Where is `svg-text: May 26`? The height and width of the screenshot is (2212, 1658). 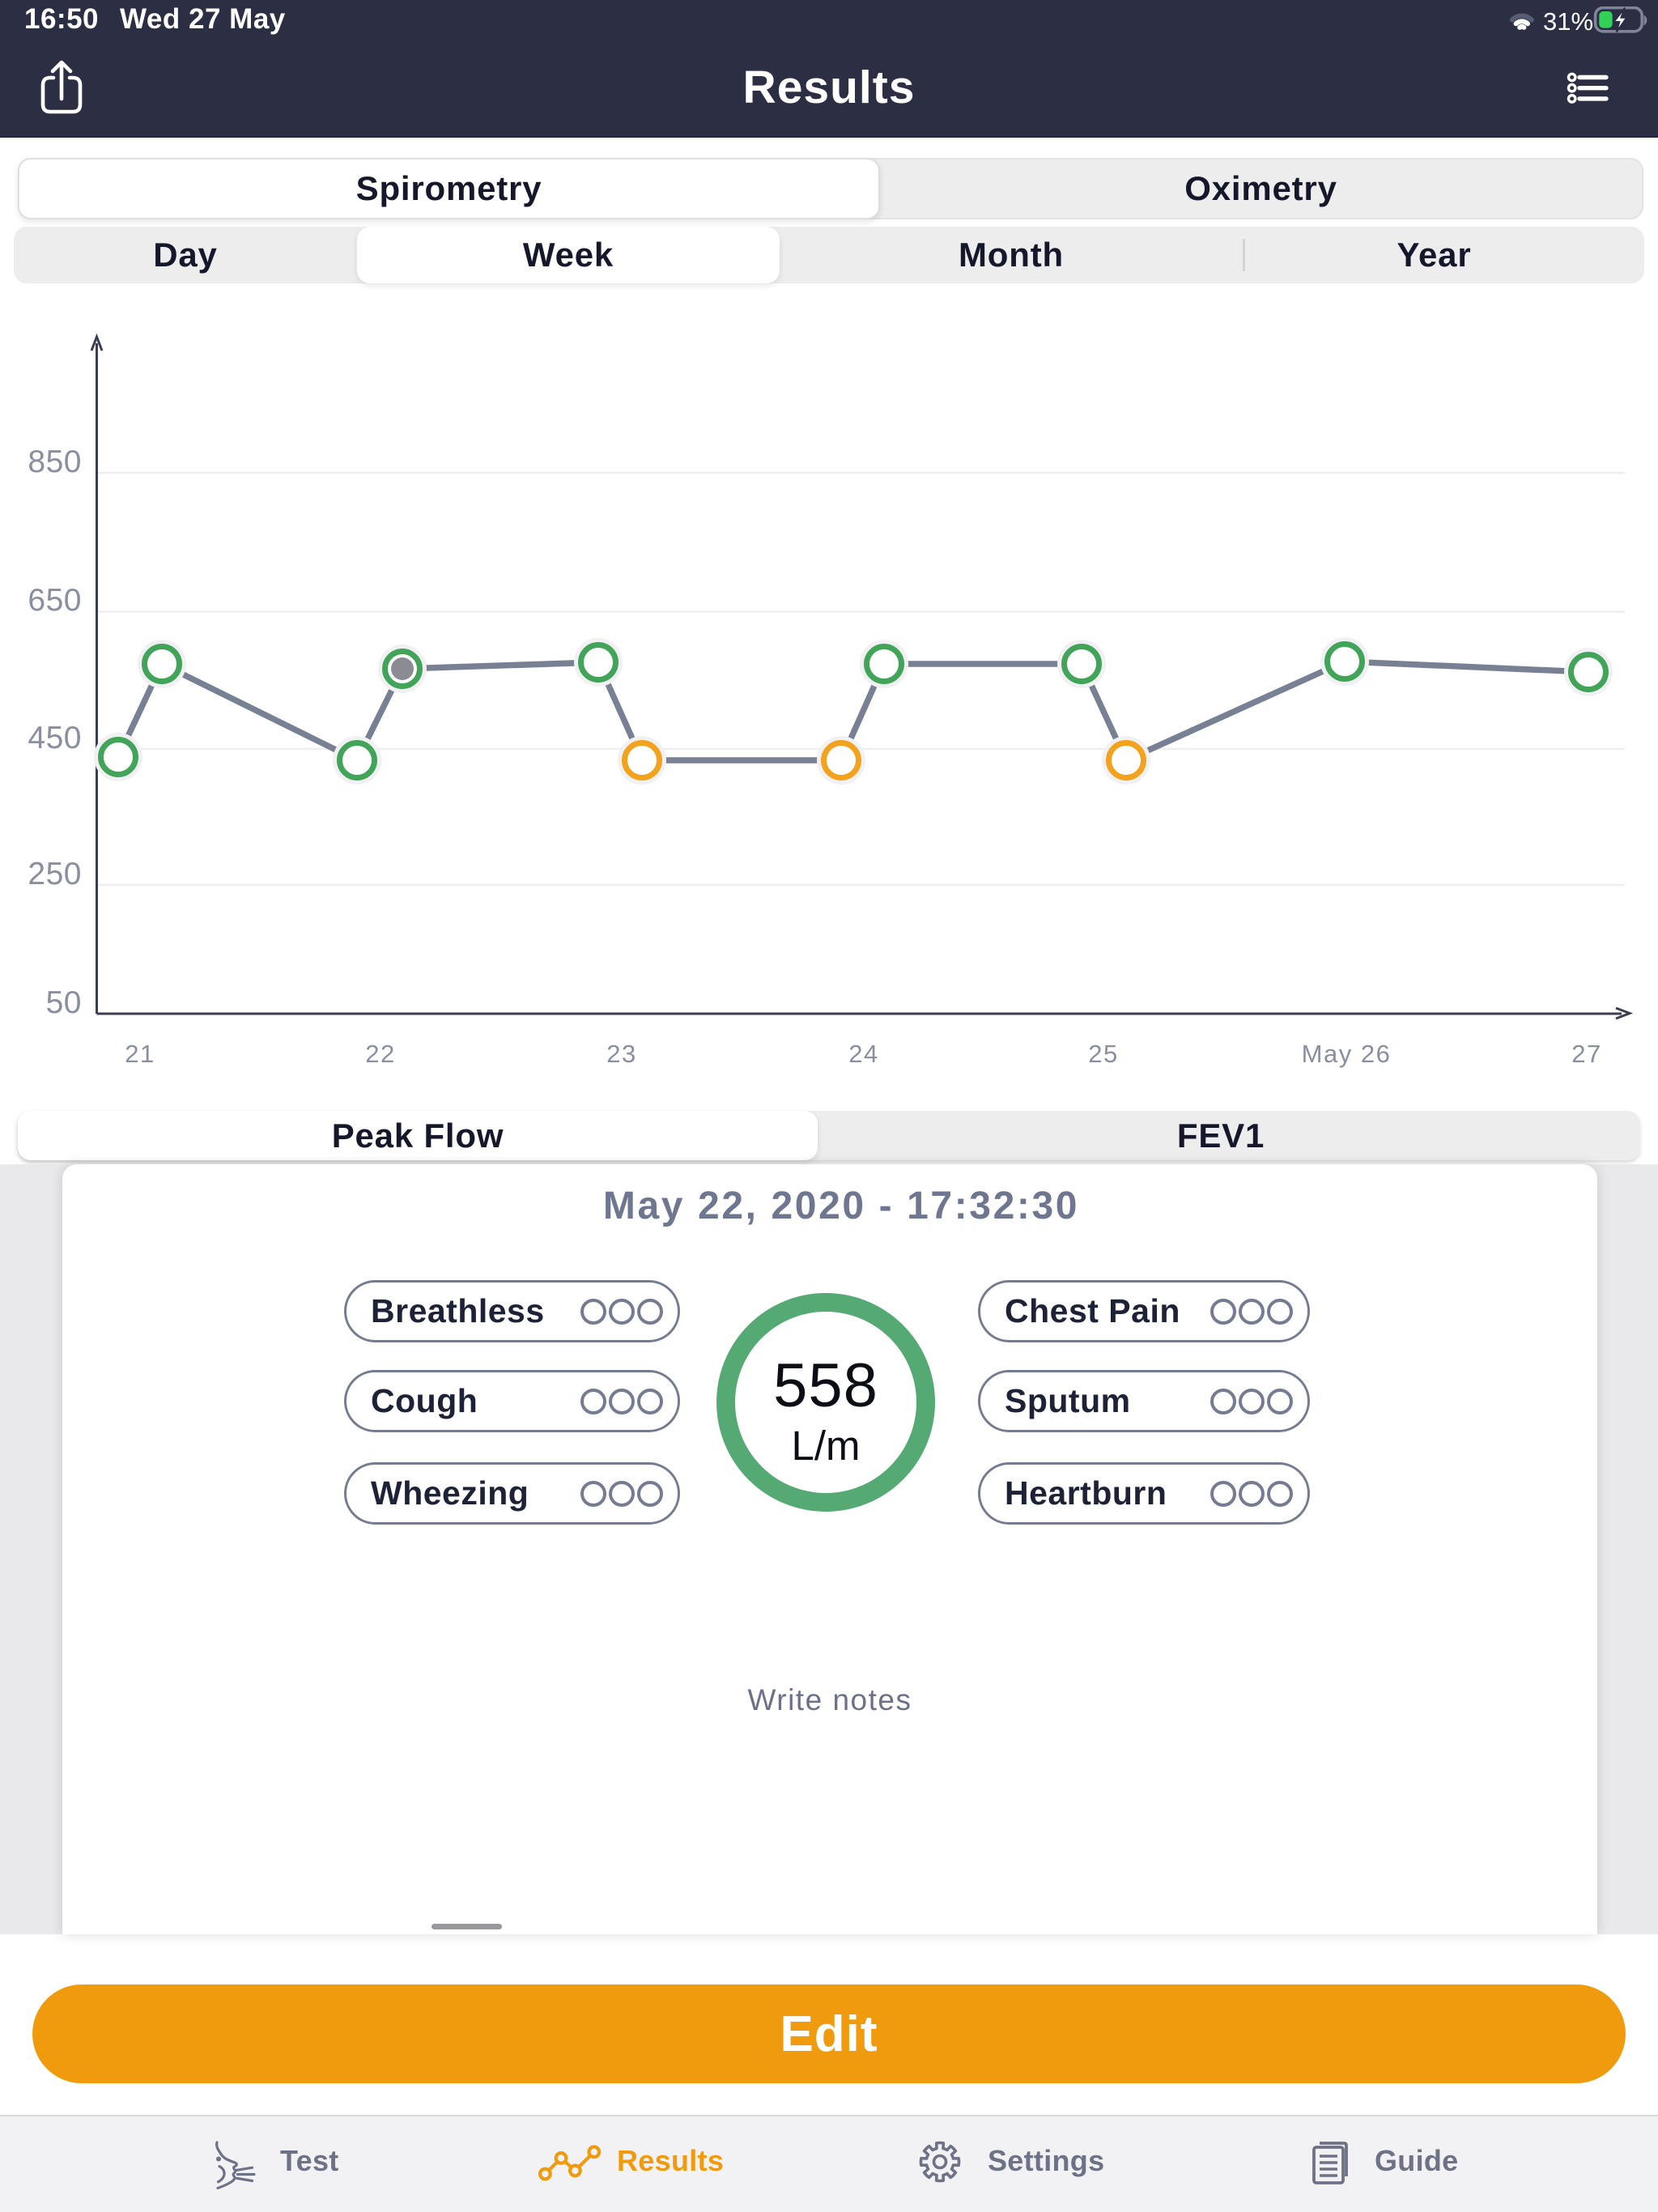 svg-text: May 26 is located at coordinates (1347, 1054).